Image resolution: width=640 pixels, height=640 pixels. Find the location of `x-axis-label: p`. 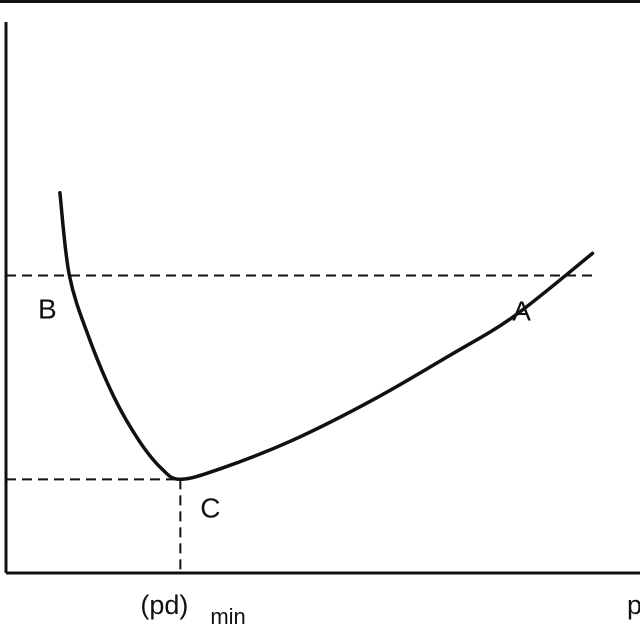

x-axis-label: p is located at coordinates (633, 605).